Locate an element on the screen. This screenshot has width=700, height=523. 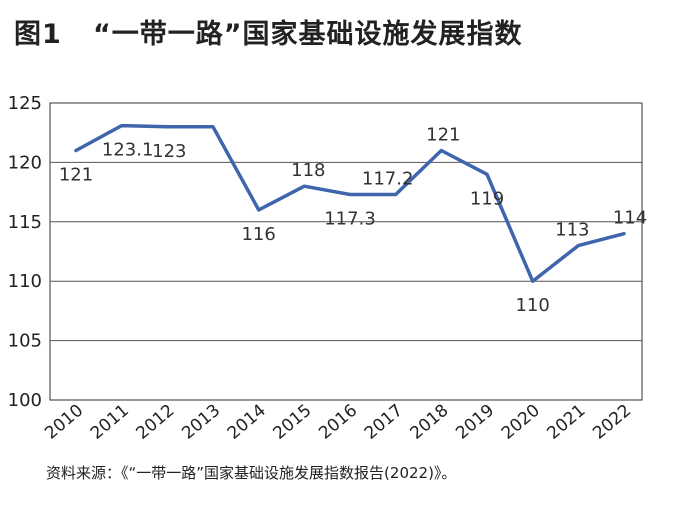
data-label: 123.1 is located at coordinates (128, 150).